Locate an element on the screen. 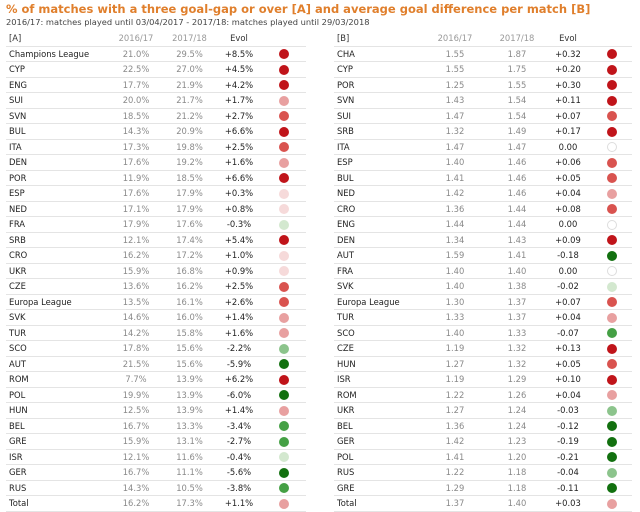 This screenshot has width=640, height=512. table-a-cell-v2: 10.5% is located at coordinates (189, 488).